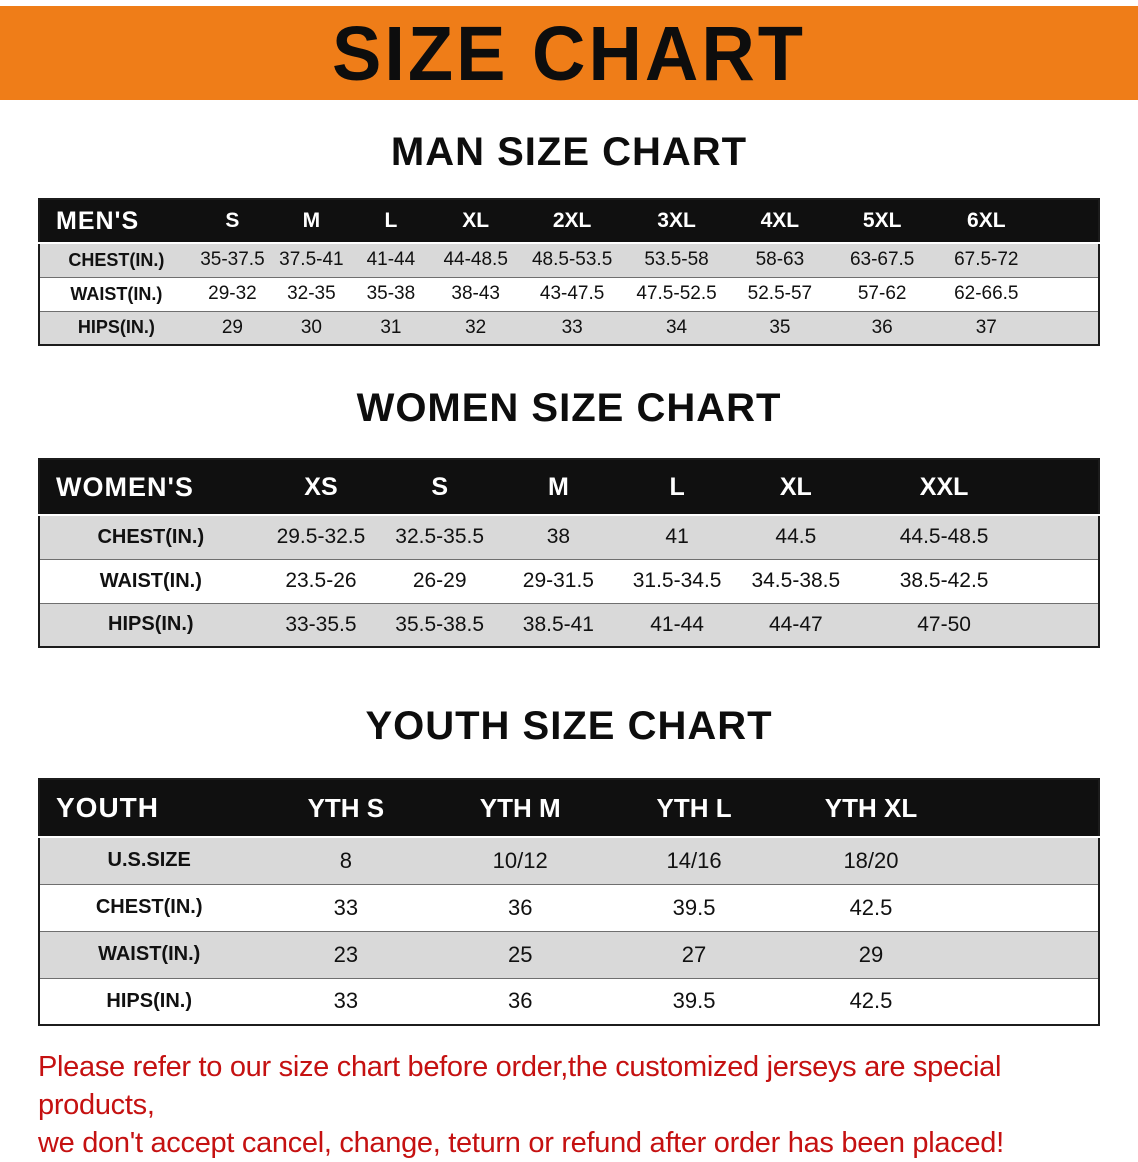 The height and width of the screenshot is (1162, 1138). What do you see at coordinates (677, 536) in the screenshot?
I see `table-cell: 41` at bounding box center [677, 536].